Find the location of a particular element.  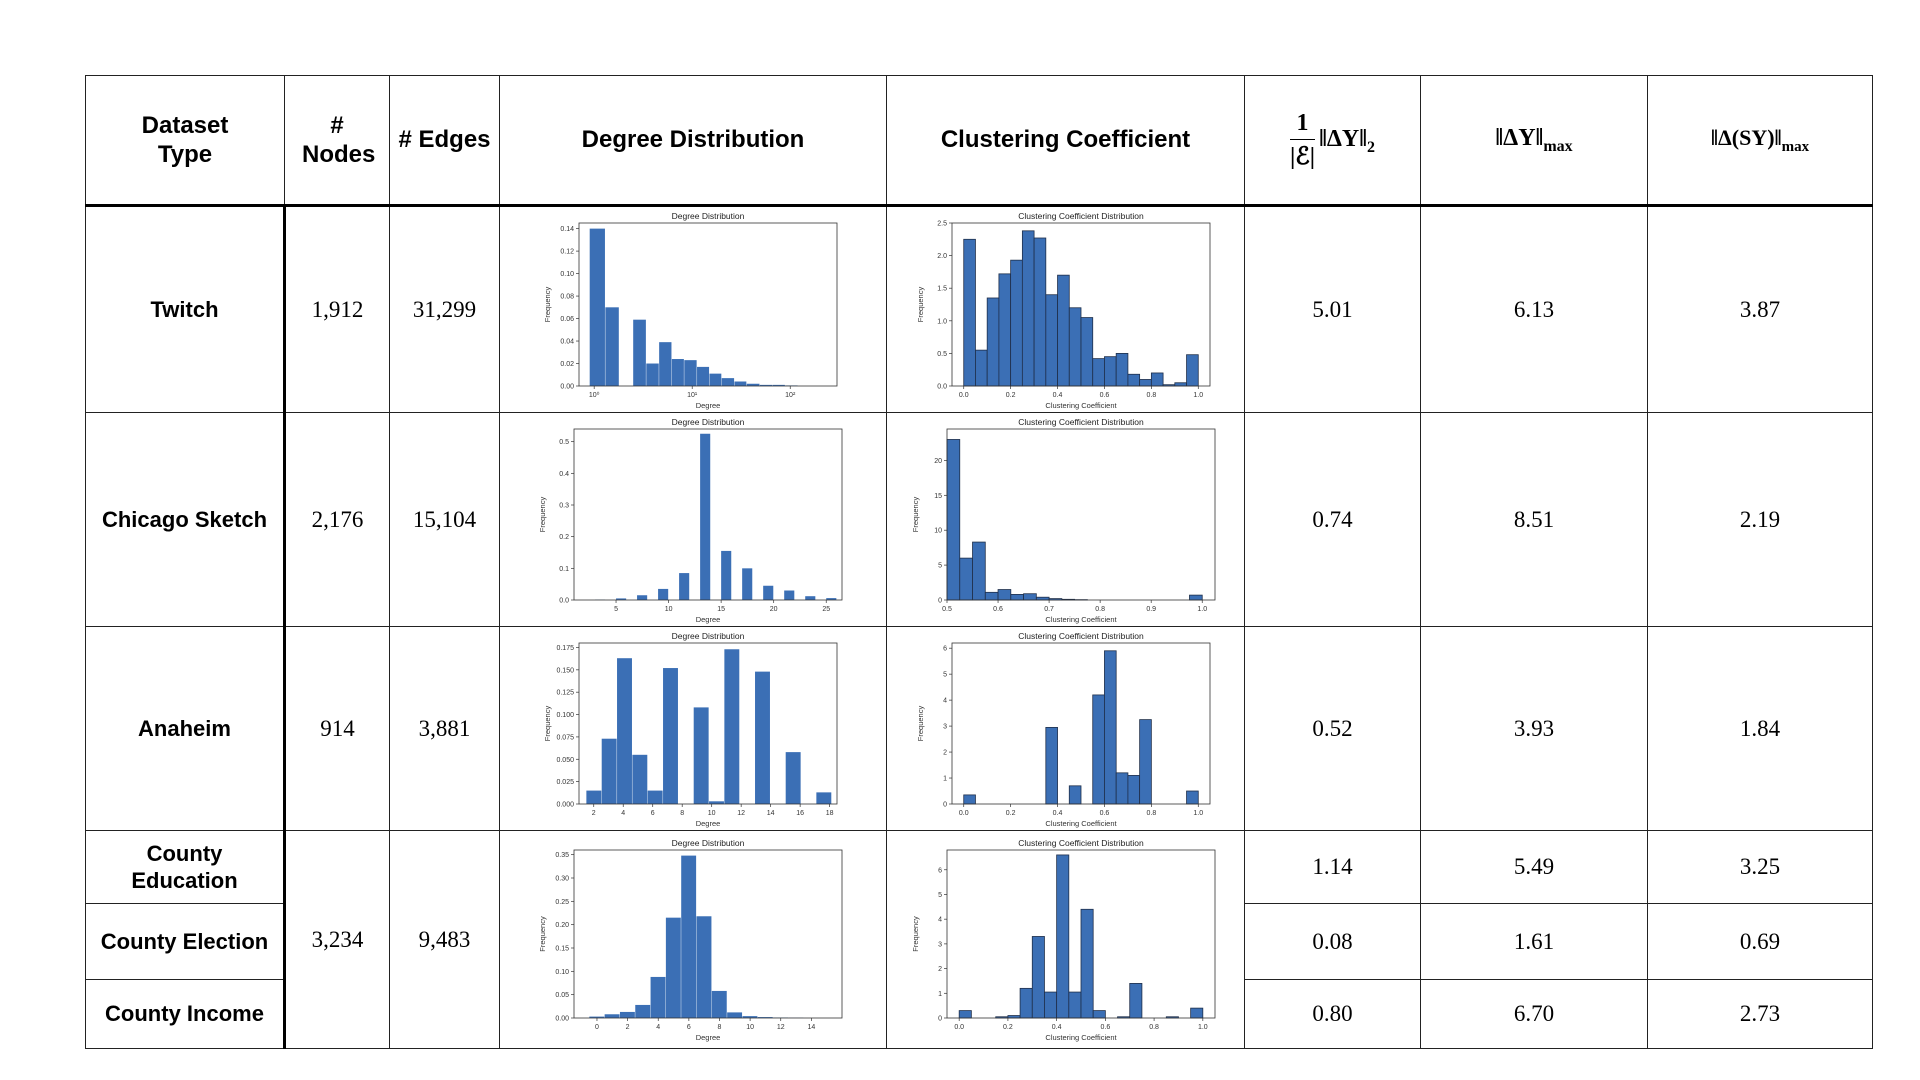

metric1-cell: 0.08 is located at coordinates (1332, 941).